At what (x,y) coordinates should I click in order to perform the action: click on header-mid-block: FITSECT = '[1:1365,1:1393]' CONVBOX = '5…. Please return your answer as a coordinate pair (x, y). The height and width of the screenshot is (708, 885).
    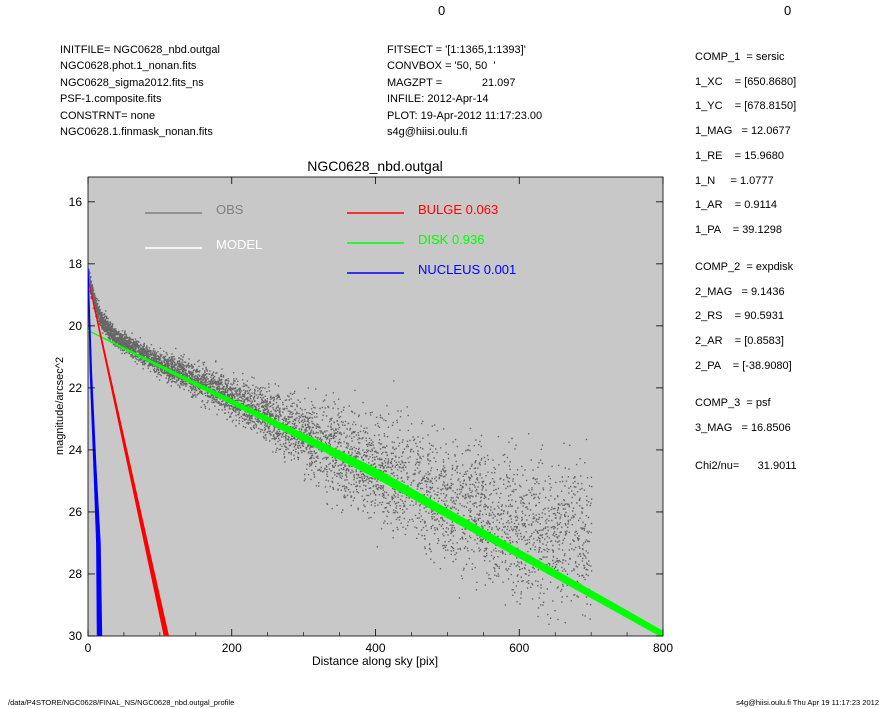
    Looking at the image, I should click on (464, 91).